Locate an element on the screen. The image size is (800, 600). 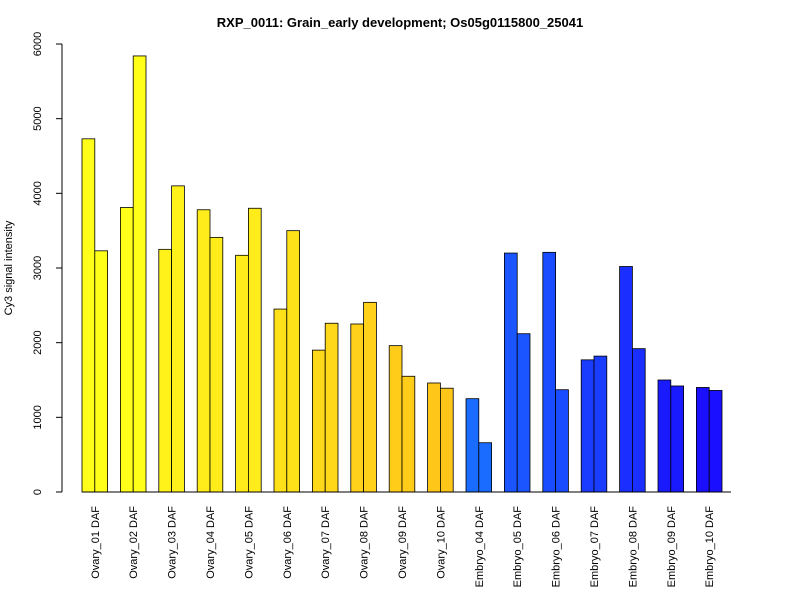
y-axis-label: Cy3 signal intensity is located at coordinates (9, 267).